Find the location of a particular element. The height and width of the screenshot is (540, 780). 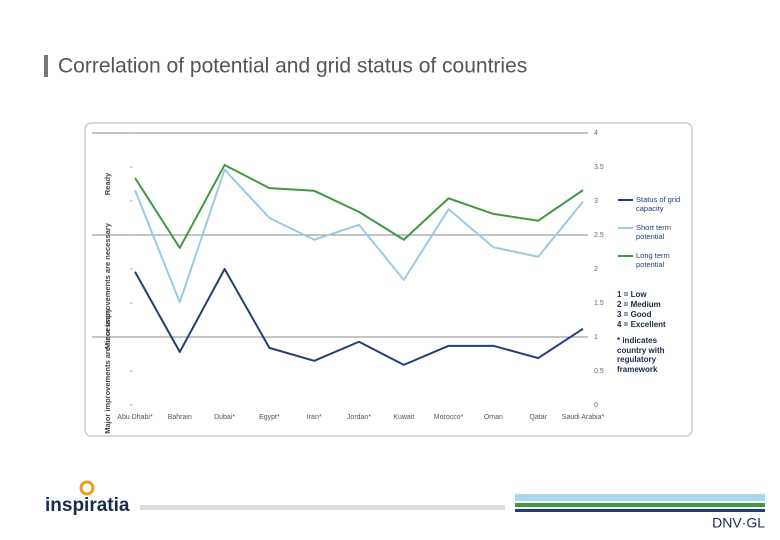

x-tick-label: Kuwait is located at coordinates (404, 417).